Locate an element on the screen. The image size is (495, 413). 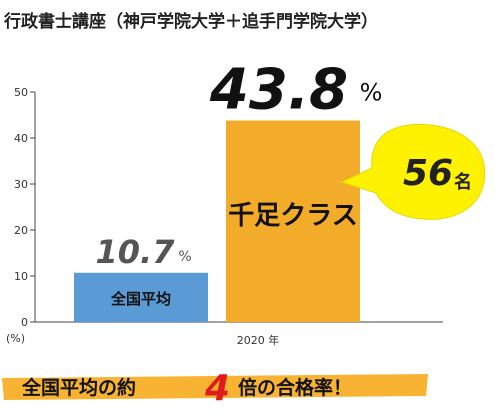
bar-value-label: 10.7 is located at coordinates (136, 252).